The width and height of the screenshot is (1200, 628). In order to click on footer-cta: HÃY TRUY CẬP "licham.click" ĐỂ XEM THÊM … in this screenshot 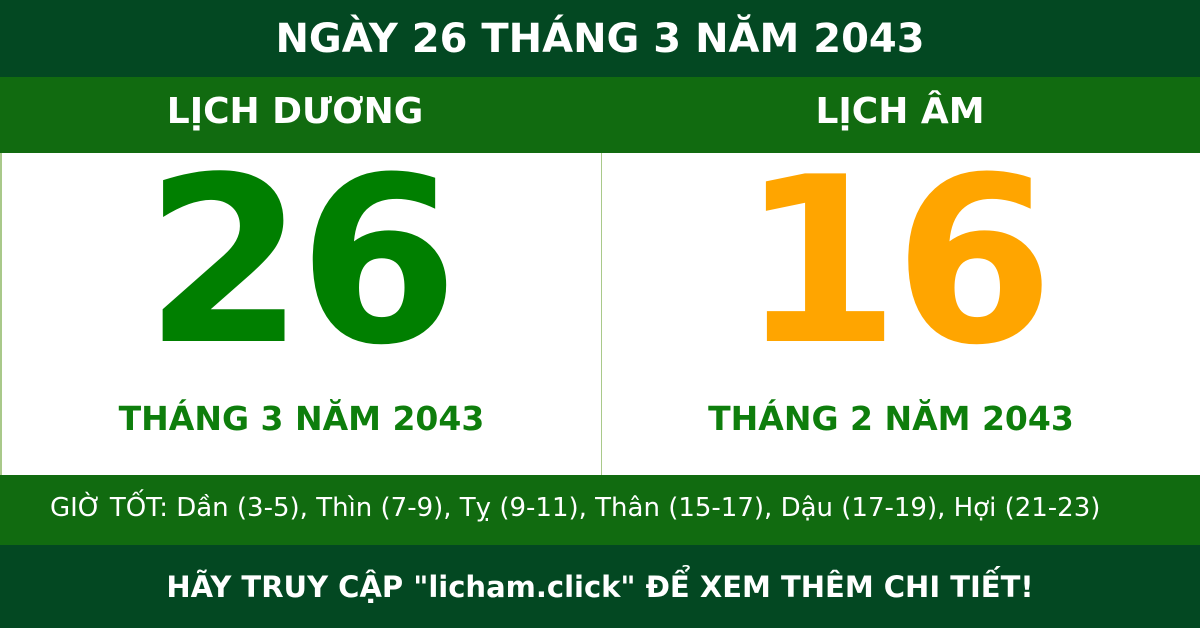, I will do `click(600, 586)`.